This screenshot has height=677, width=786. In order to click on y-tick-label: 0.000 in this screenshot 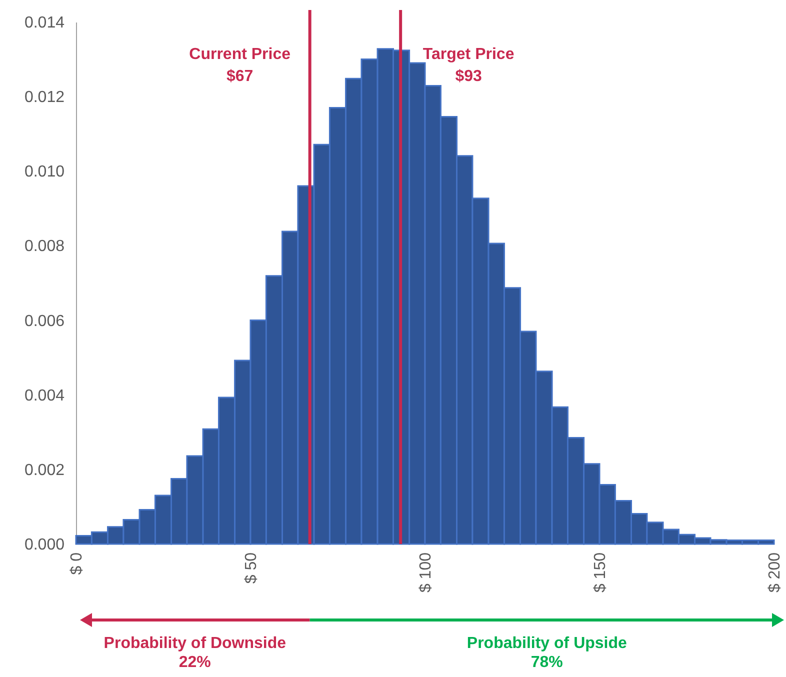, I will do `click(44, 545)`.